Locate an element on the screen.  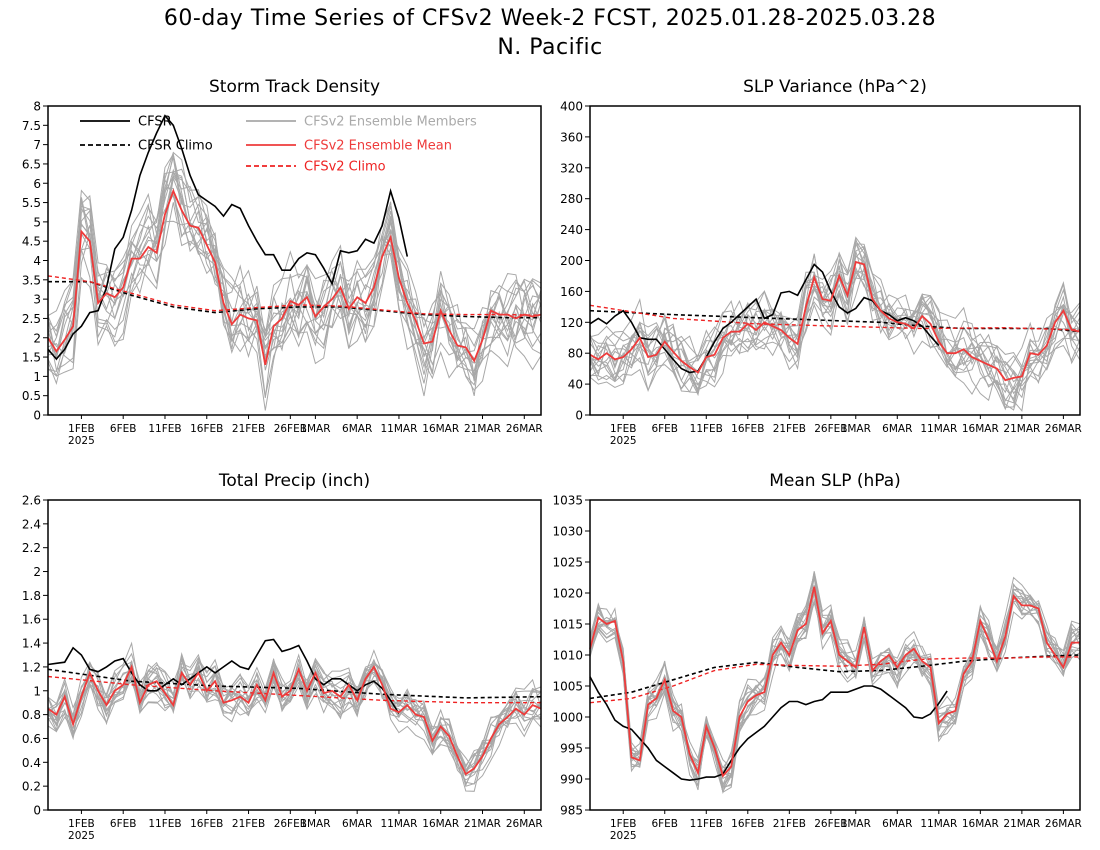
x-tick-label: 16MAR is located at coordinates (980, 429).